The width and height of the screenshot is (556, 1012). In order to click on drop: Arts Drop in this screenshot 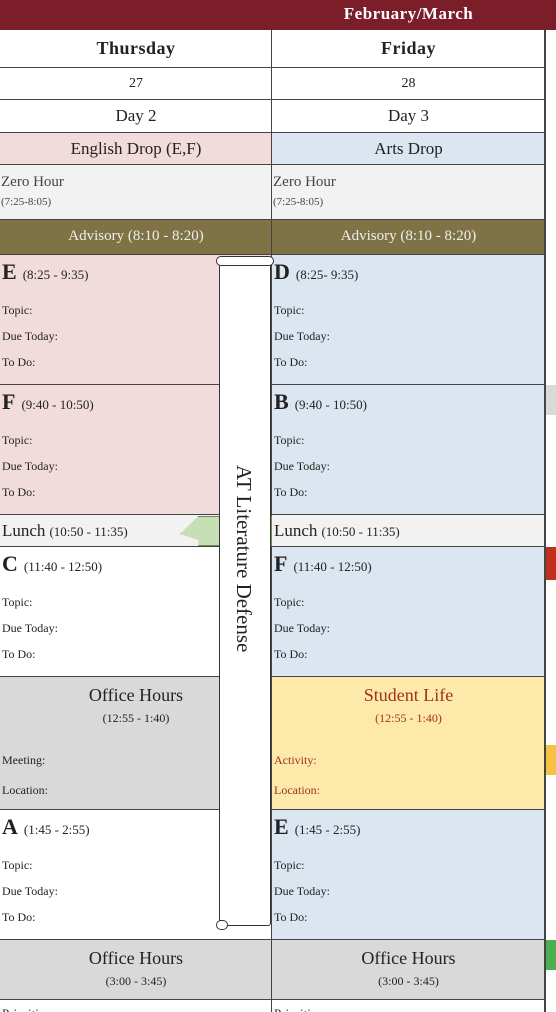, I will do `click(408, 148)`.